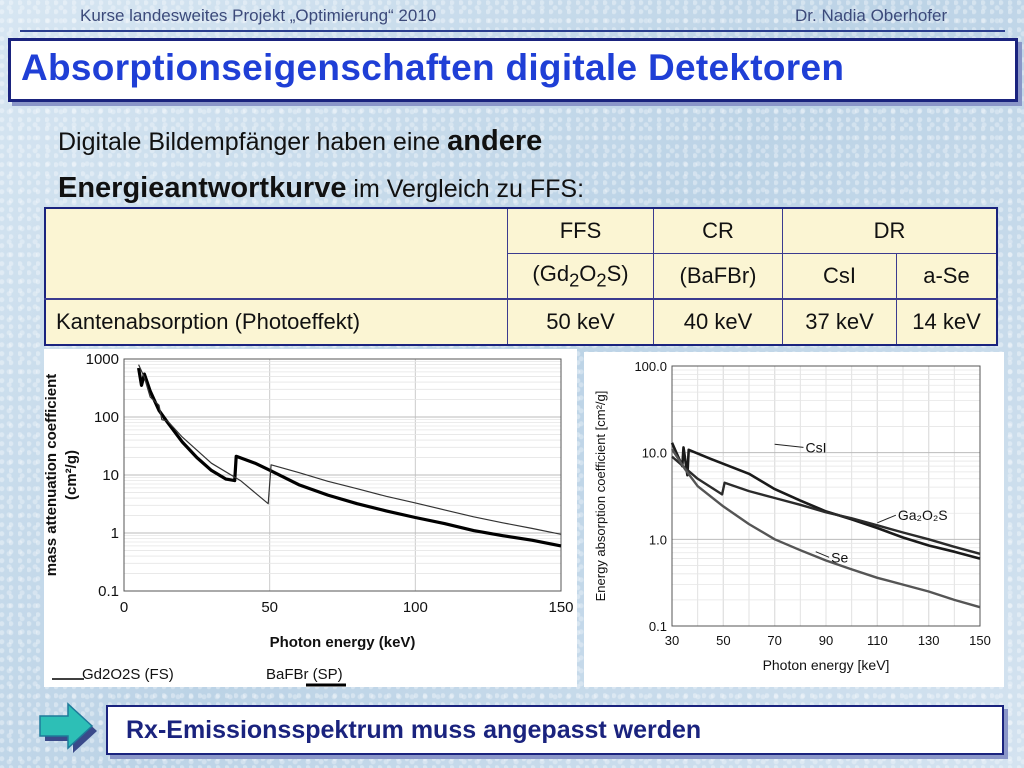 The width and height of the screenshot is (1024, 768). Describe the element at coordinates (276, 322) in the screenshot. I see `table-row-label: Kantenabsorption (Photoeffekt)` at that location.